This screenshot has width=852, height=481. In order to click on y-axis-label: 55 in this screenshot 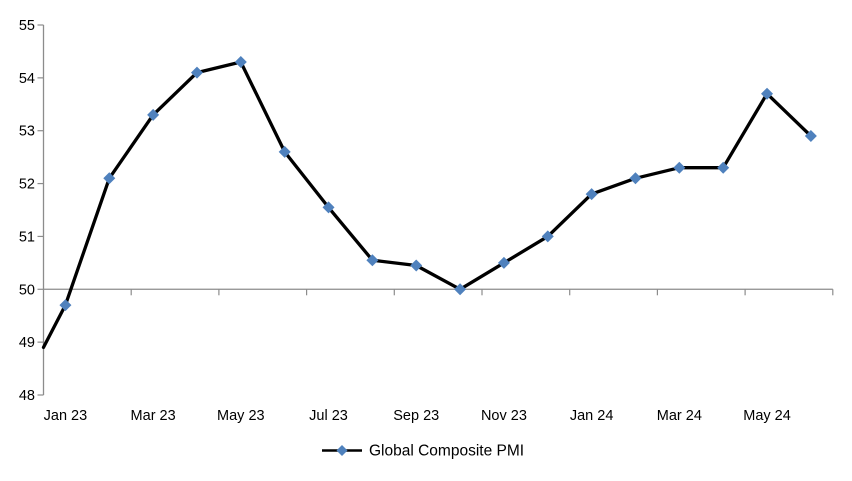, I will do `click(27, 26)`.